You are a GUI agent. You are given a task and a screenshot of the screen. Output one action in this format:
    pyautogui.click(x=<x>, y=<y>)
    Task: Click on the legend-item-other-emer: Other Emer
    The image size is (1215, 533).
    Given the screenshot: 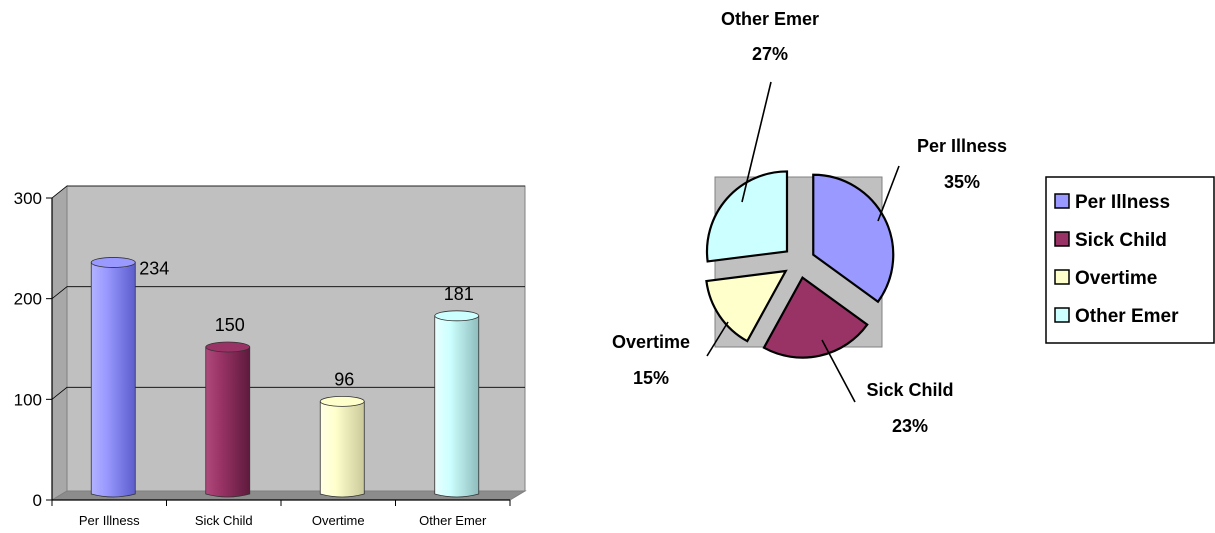 What is the action you would take?
    pyautogui.click(x=1116, y=316)
    